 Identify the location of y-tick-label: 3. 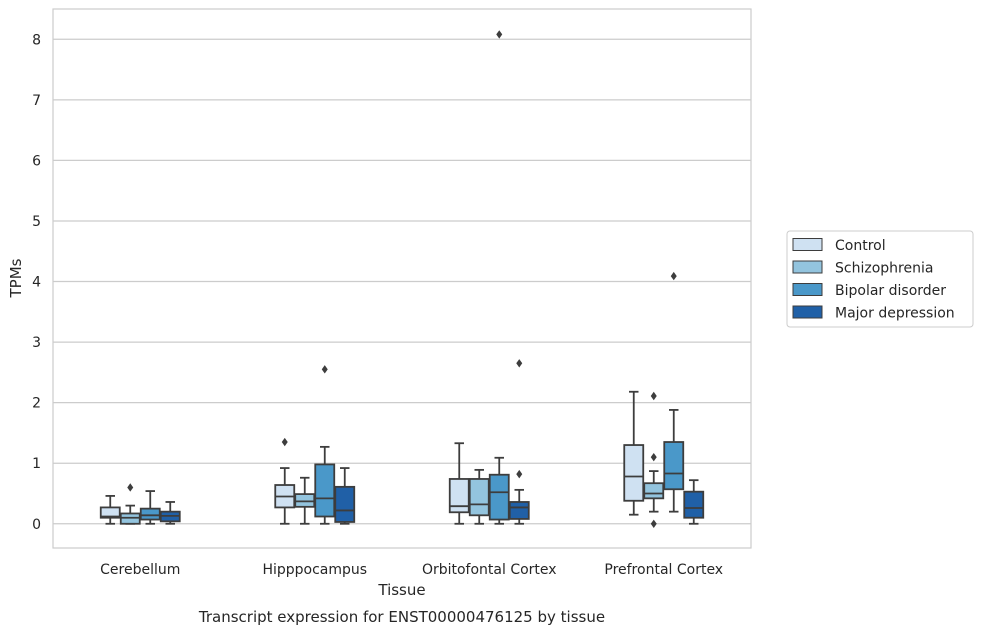
(36, 343).